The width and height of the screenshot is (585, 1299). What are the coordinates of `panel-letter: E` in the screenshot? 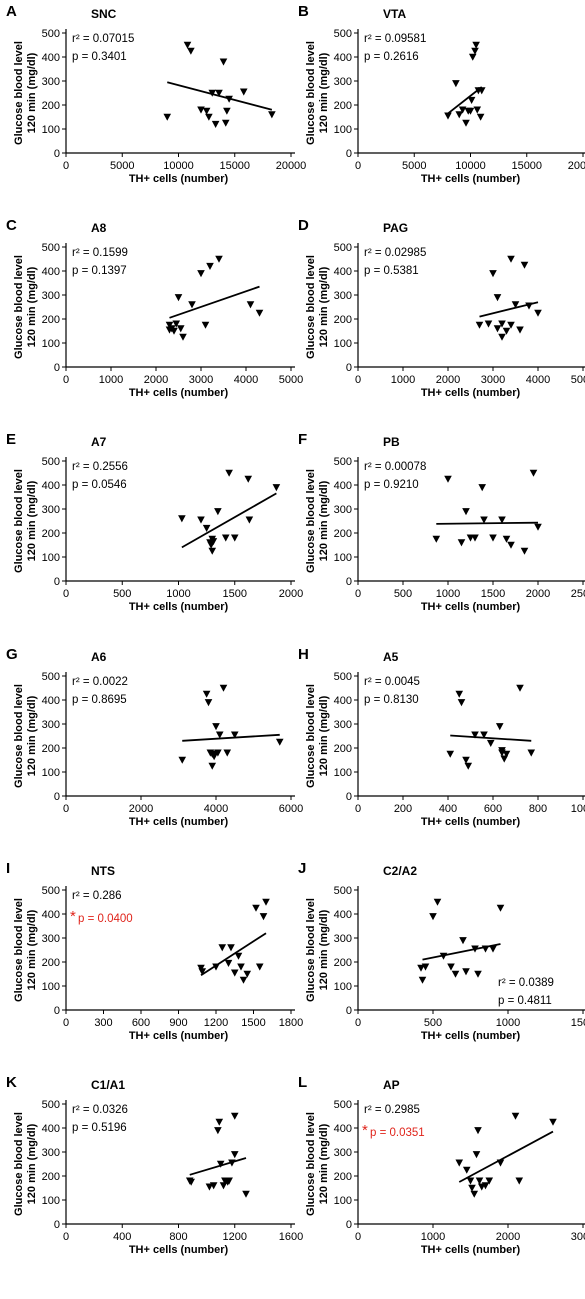 It's located at (11, 439).